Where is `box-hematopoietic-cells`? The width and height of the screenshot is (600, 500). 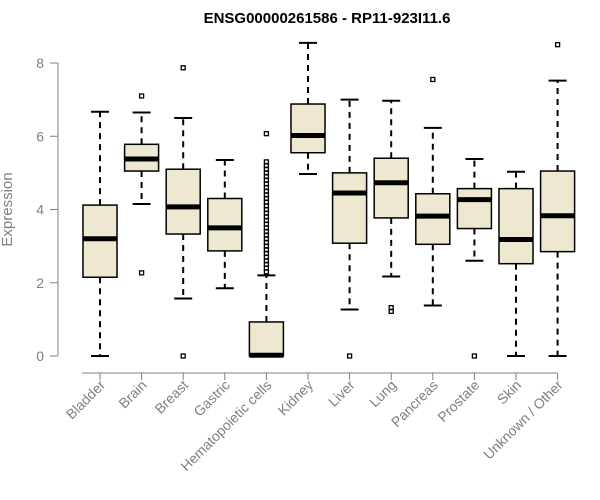
box-hematopoietic-cells is located at coordinates (266, 244).